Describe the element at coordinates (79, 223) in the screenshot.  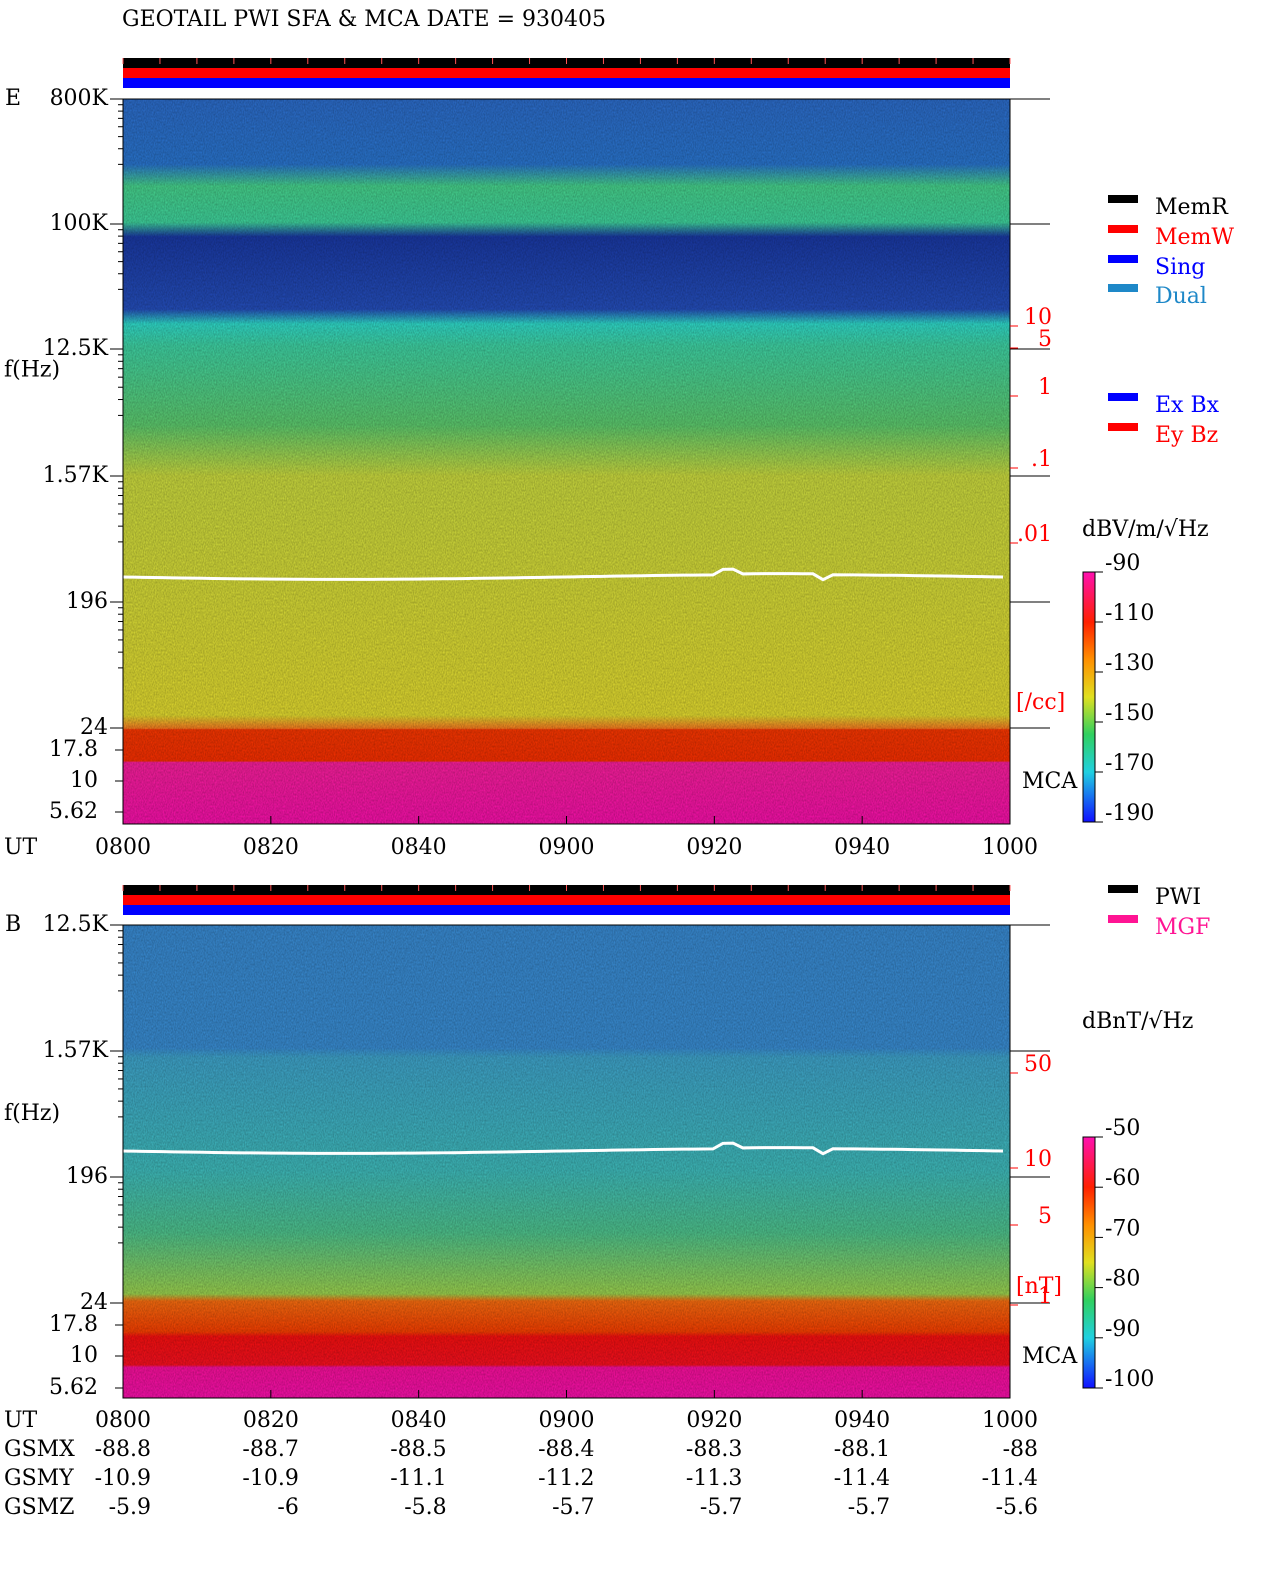
I see `y-tick-label: 100K` at that location.